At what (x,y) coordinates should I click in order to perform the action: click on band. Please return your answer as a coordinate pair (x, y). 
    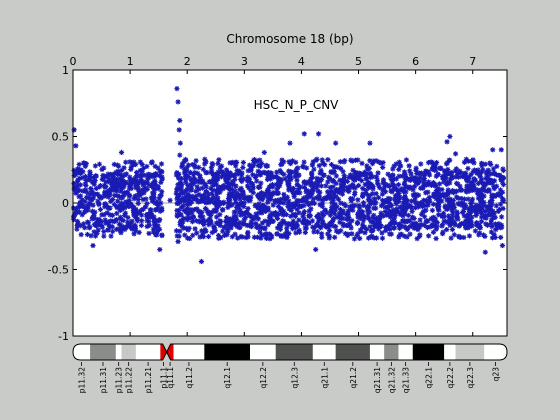
    Looking at the image, I should click on (352, 352).